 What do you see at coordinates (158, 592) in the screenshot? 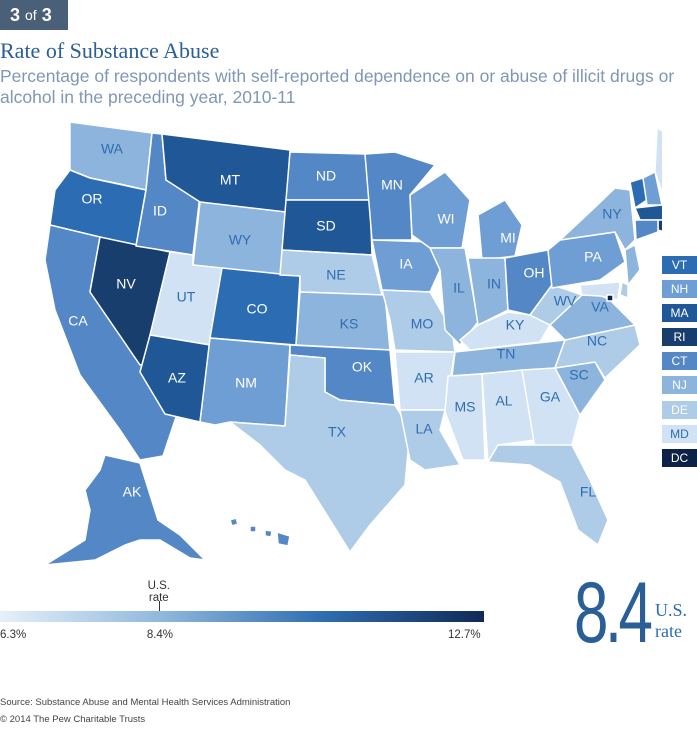
I see `scale-us-marker-label: U.S. rate` at bounding box center [158, 592].